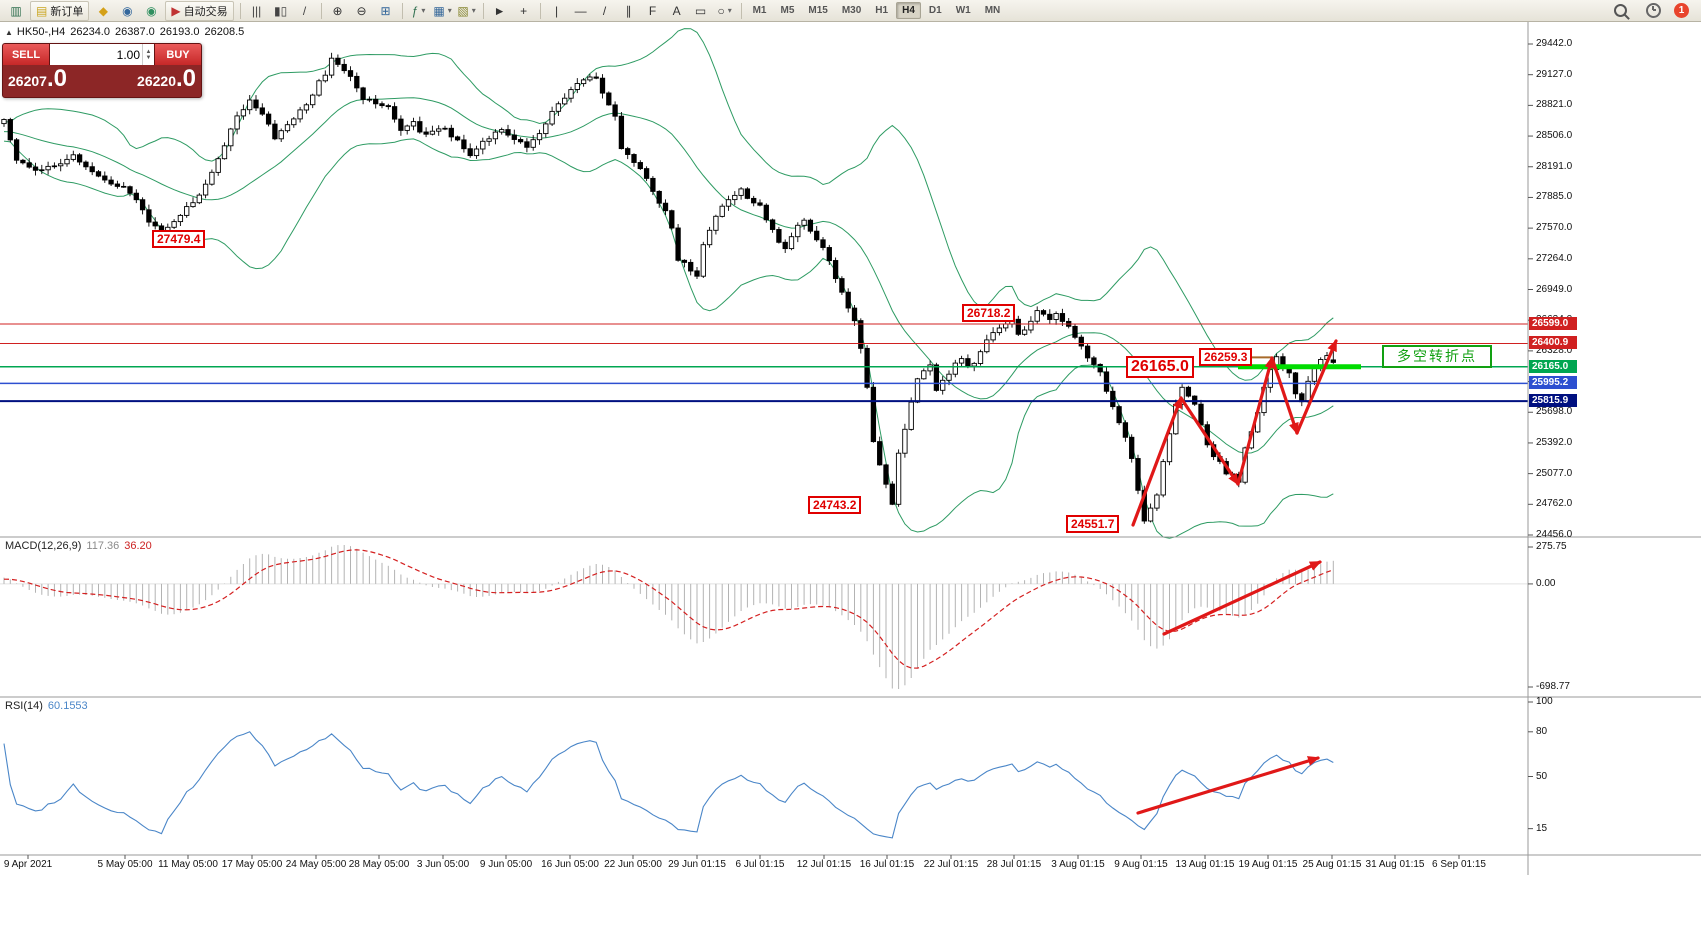 The width and height of the screenshot is (1701, 944). What do you see at coordinates (605, 11) in the screenshot?
I see `toolbar-trendline-button: /` at bounding box center [605, 11].